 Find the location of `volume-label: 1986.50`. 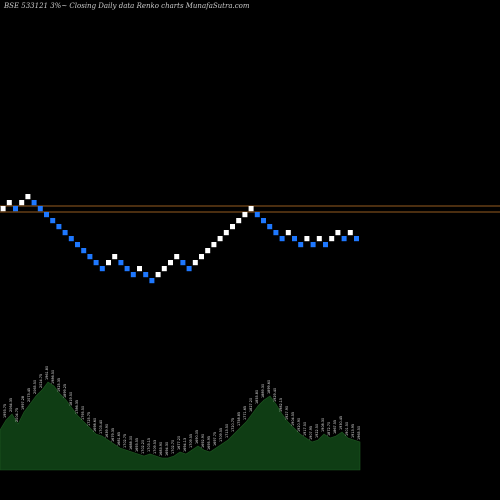

volume-label: 1986.50 is located at coordinates (53, 377).